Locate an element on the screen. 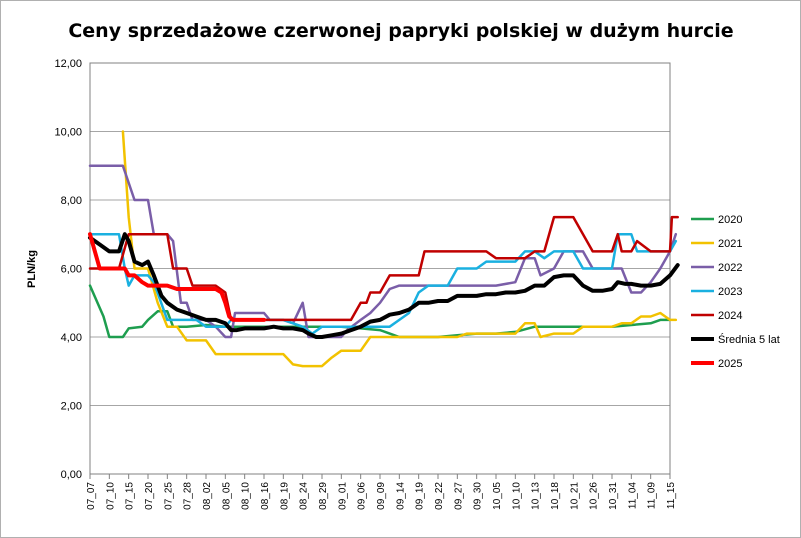 This screenshot has width=801, height=538. legend-label: 2022 is located at coordinates (730, 268).